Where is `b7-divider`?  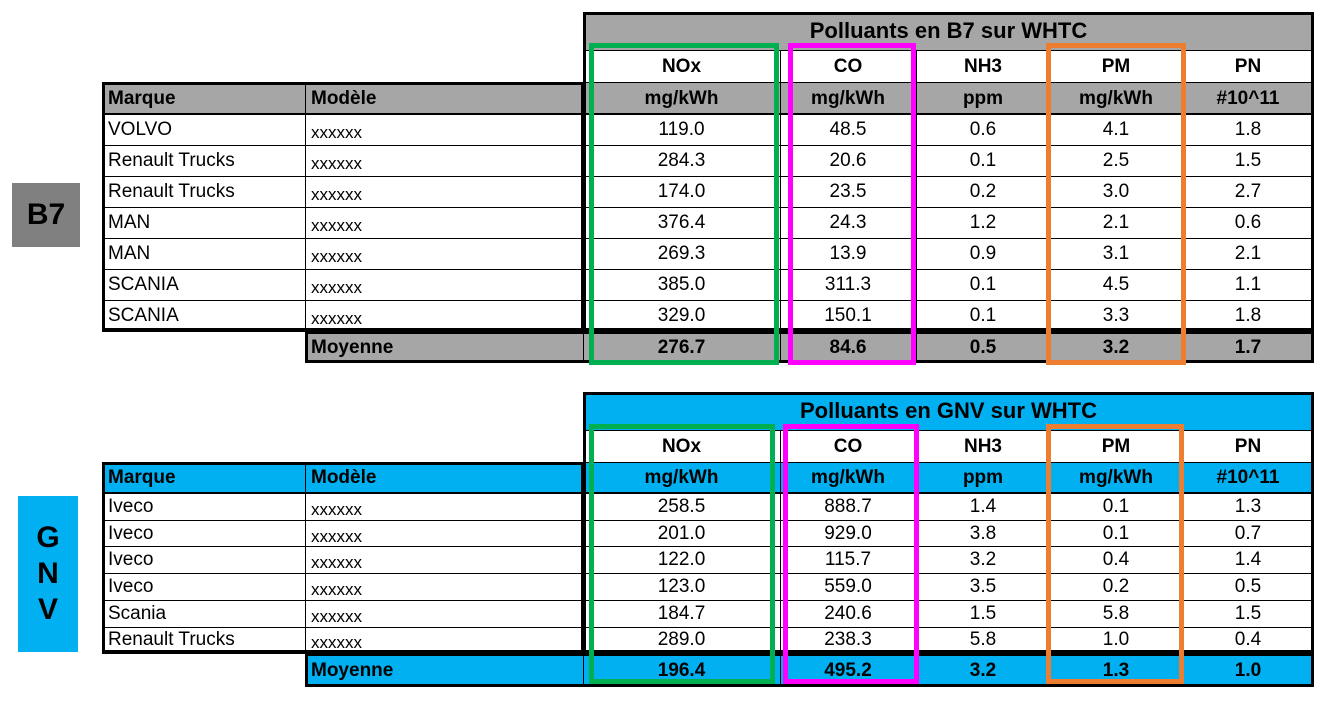 b7-divider is located at coordinates (948, 82).